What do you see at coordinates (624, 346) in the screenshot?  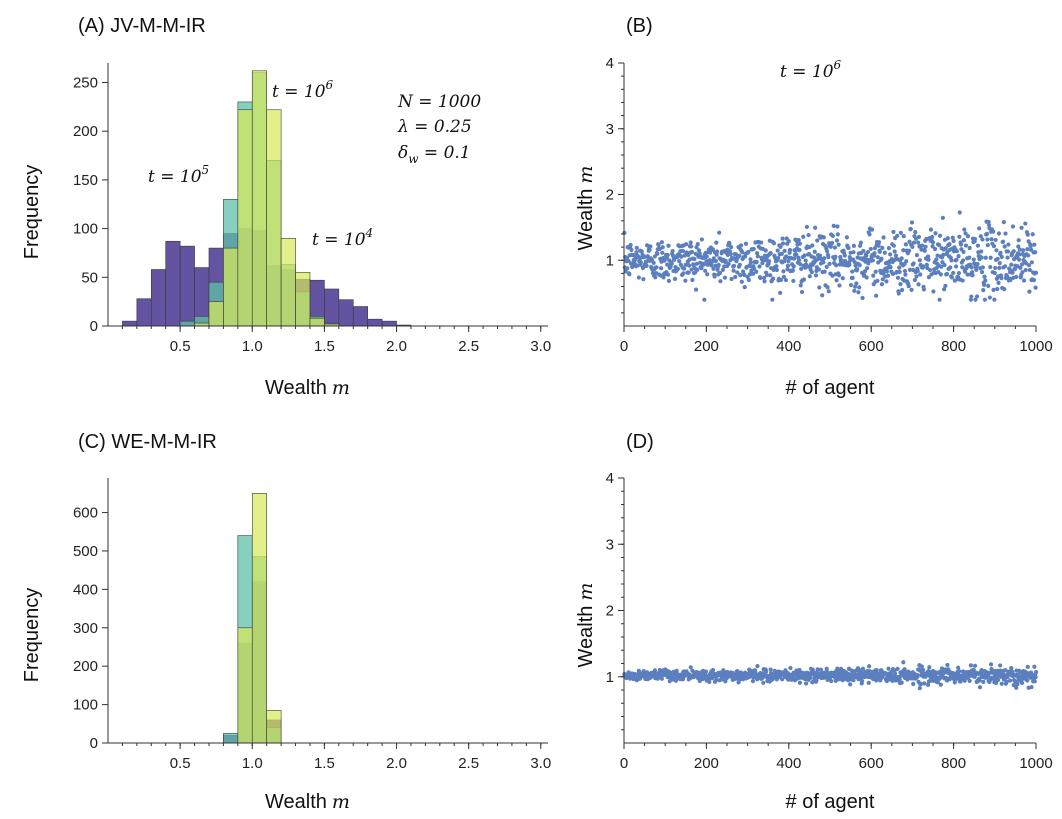 I see `x-tick-label: 0` at bounding box center [624, 346].